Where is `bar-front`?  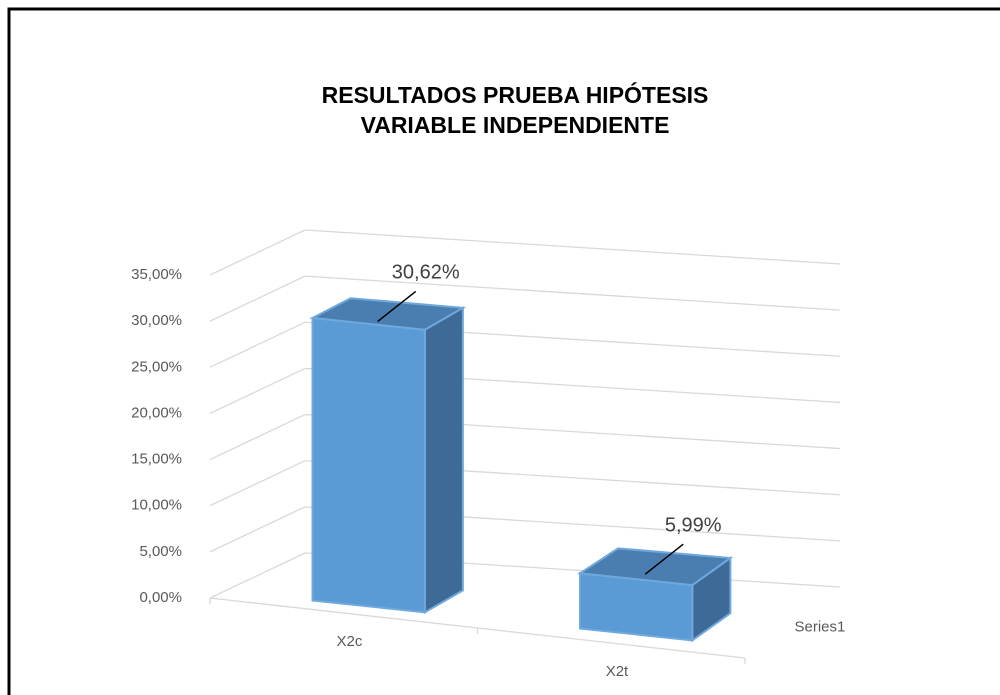 bar-front is located at coordinates (368, 465).